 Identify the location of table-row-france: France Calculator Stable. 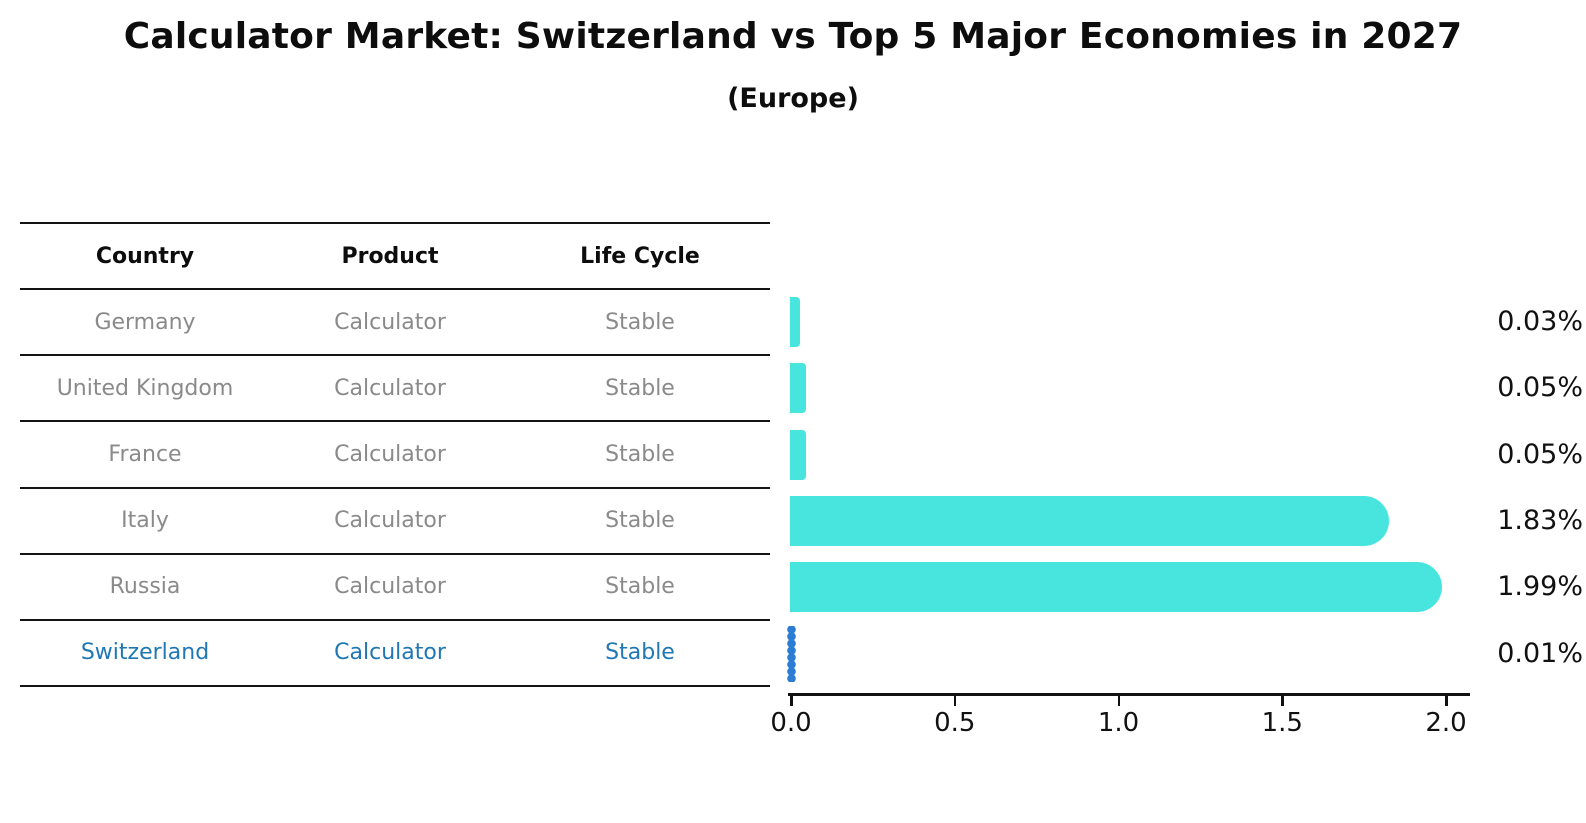
(395, 453).